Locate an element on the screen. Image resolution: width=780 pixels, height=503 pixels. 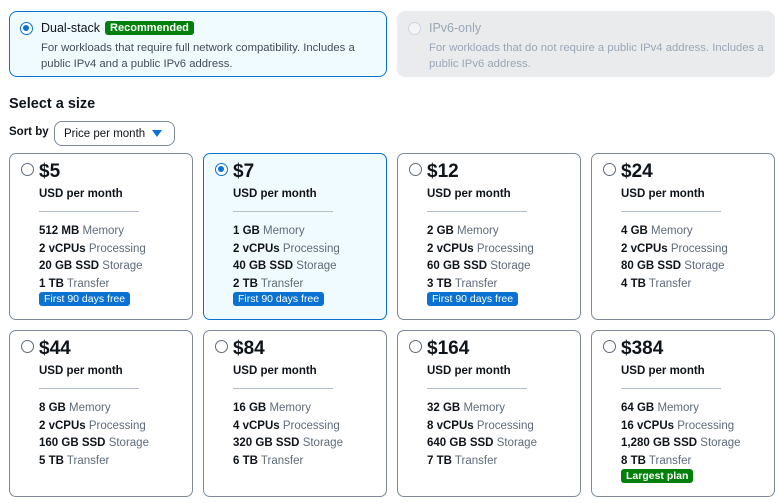
plan-spec-value: 1,280 GB SSD is located at coordinates (659, 443).